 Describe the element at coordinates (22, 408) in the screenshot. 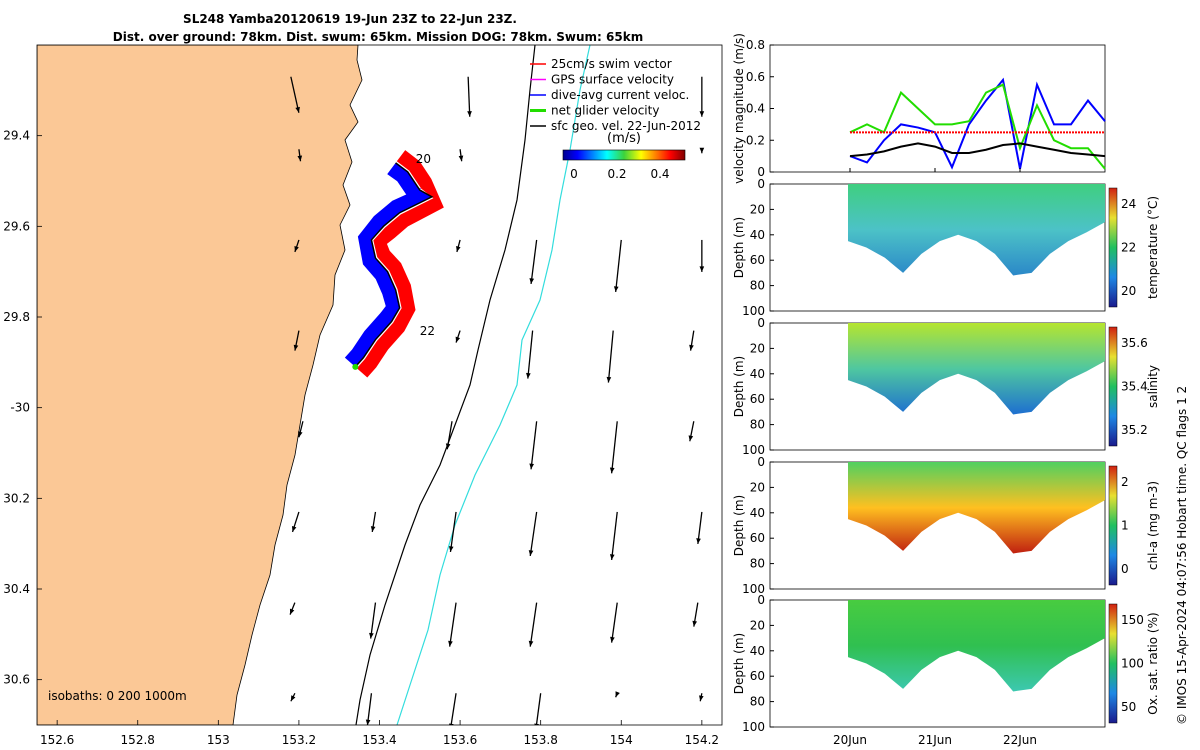

I see `map-y-ticks: 29.4 29.6 29.8 -30 30.2 30.4 30.6` at that location.